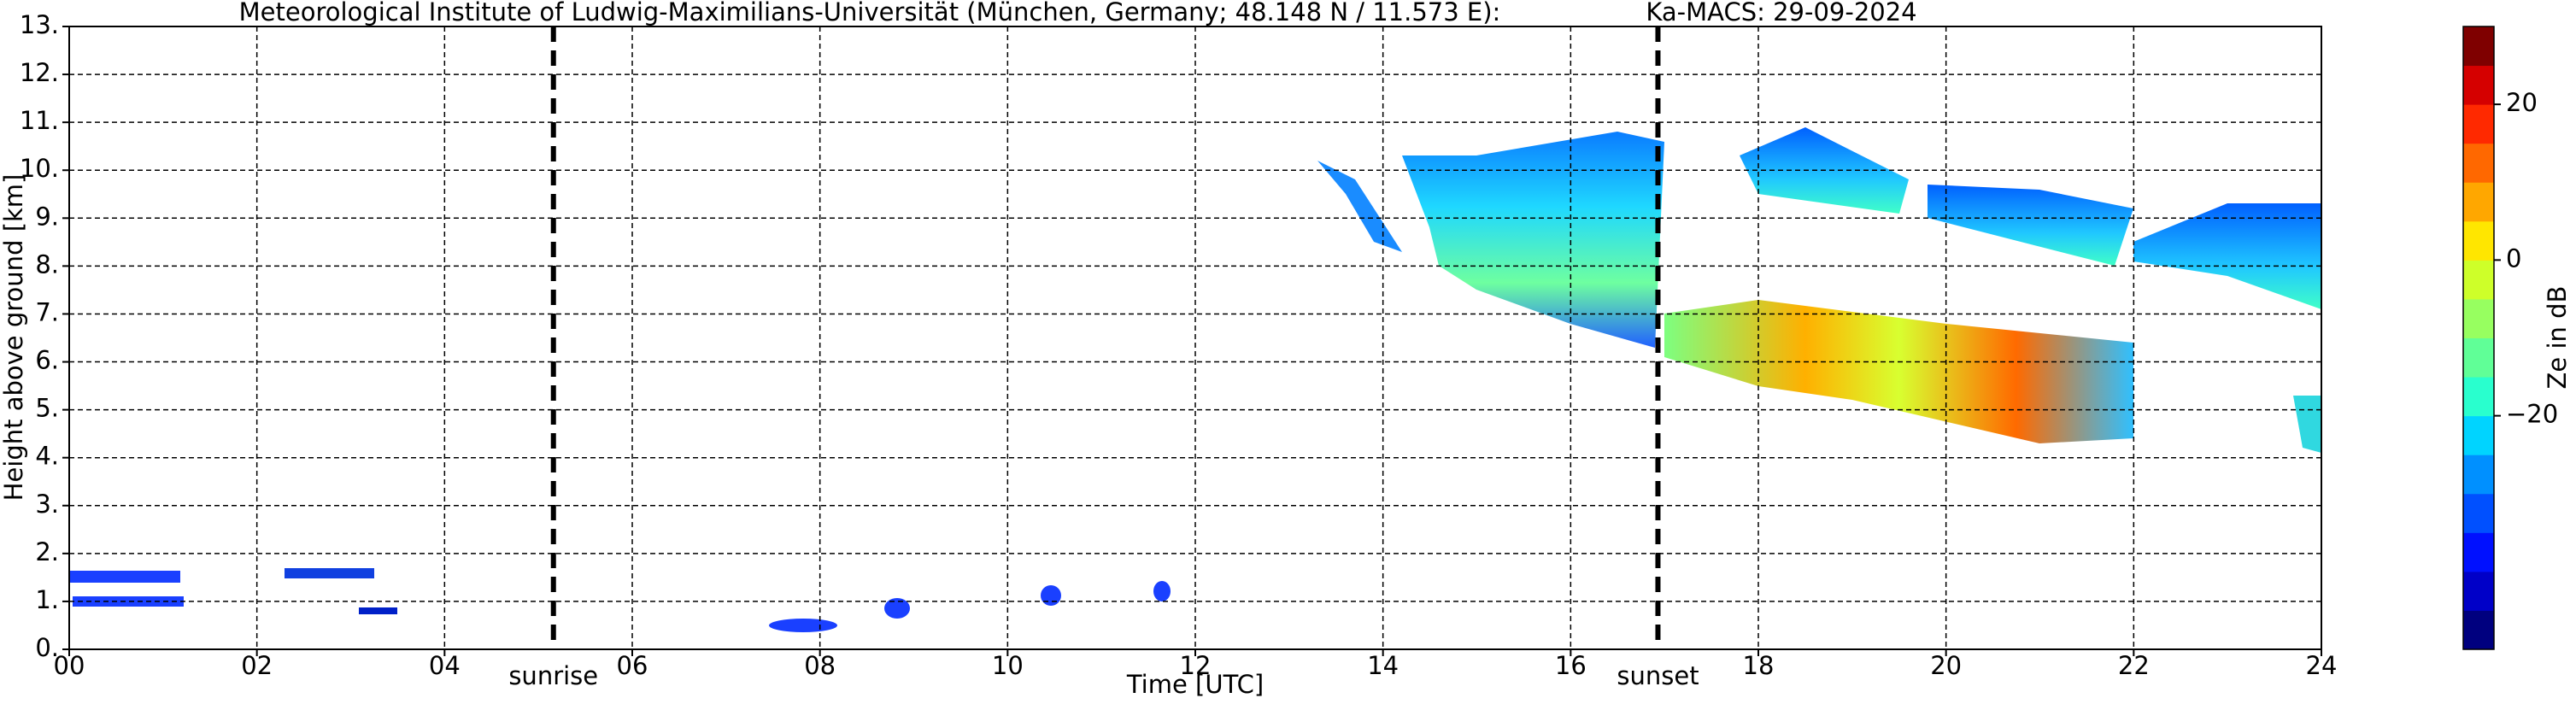  What do you see at coordinates (47, 408) in the screenshot?
I see `y-tick-label: 5.` at bounding box center [47, 408].